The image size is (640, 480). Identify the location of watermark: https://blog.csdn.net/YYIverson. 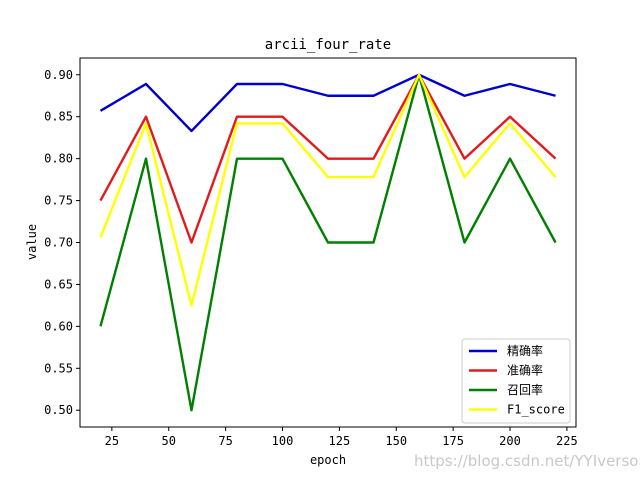
(527, 461).